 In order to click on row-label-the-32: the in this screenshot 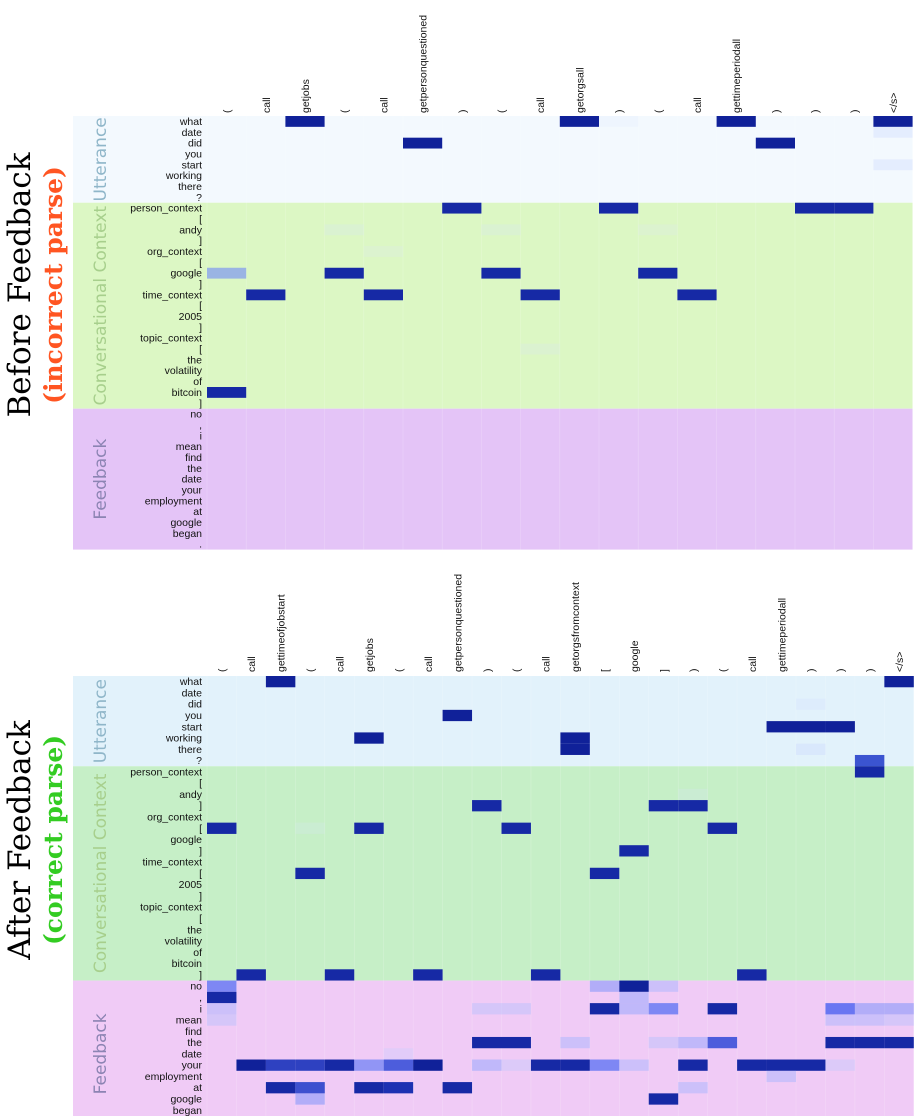, I will do `click(194, 1043)`.